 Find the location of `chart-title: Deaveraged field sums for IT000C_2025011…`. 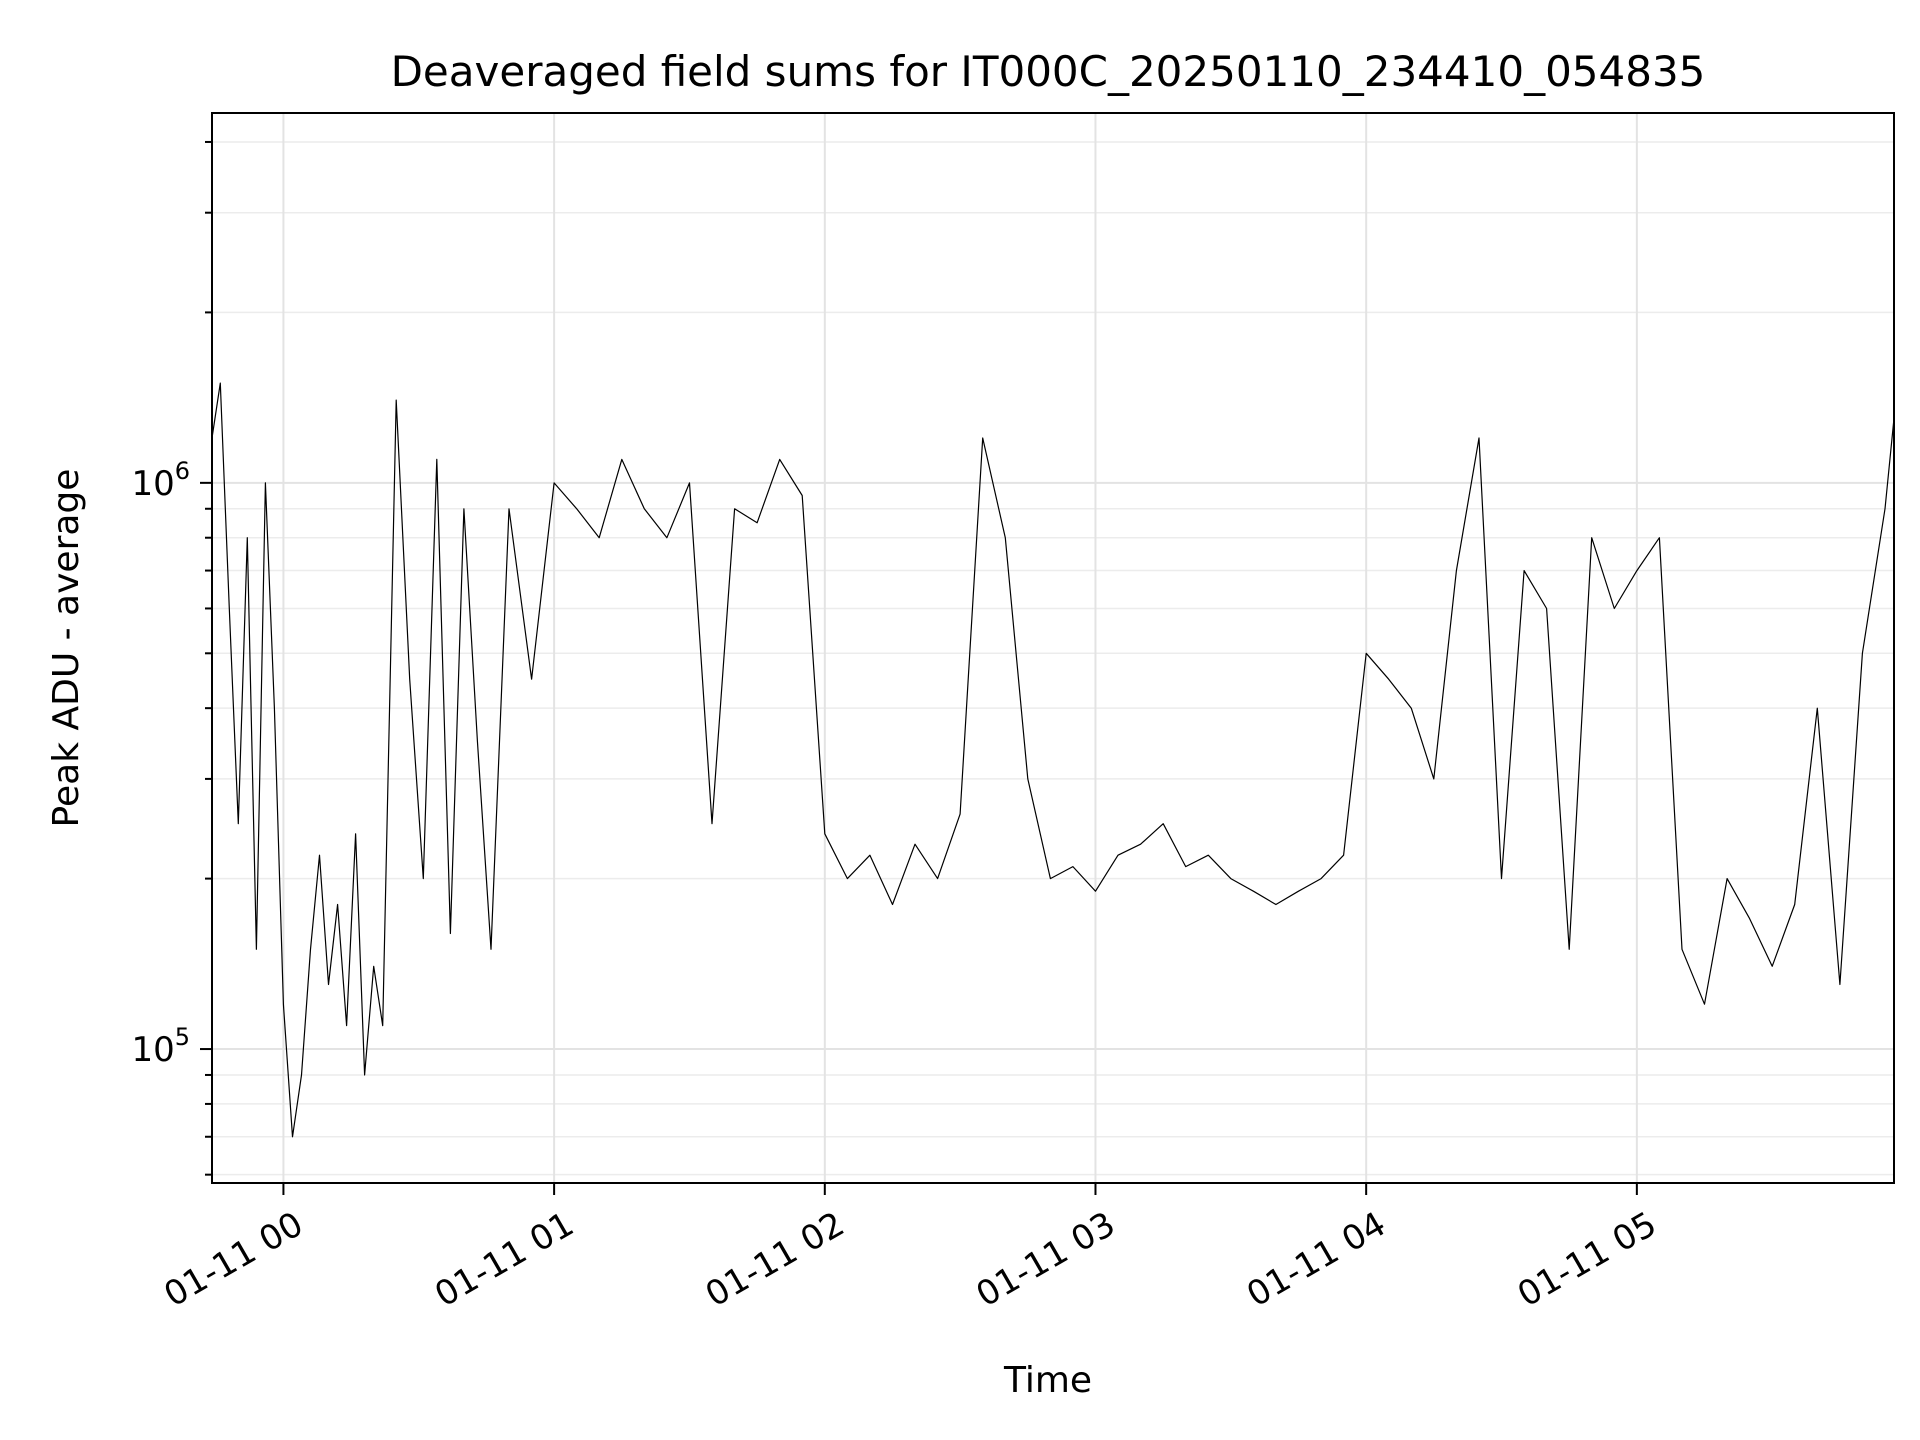

chart-title: Deaveraged field sums for IT000C_2025011… is located at coordinates (1048, 71).